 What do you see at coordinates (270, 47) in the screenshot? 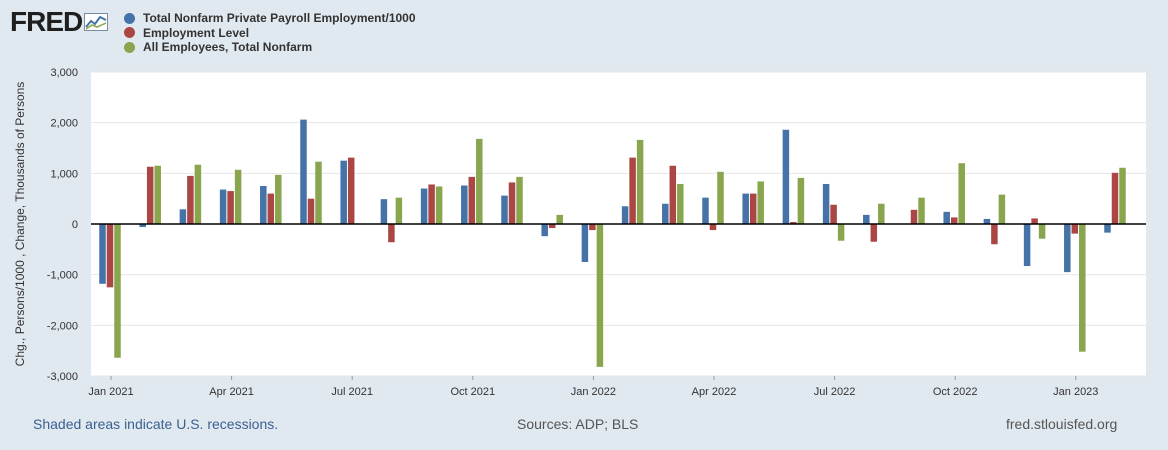
I see `legend-item-all-employees: All Employees, Total Nonfarm` at bounding box center [270, 47].